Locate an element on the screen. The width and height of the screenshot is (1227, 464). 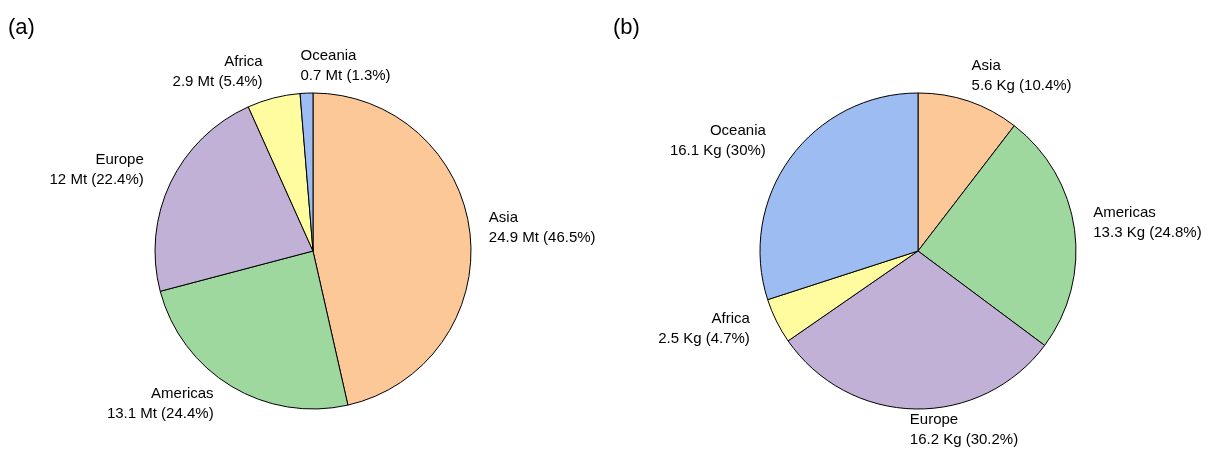
data-label: 0.7 Mt (1.3%) is located at coordinates (345, 75).